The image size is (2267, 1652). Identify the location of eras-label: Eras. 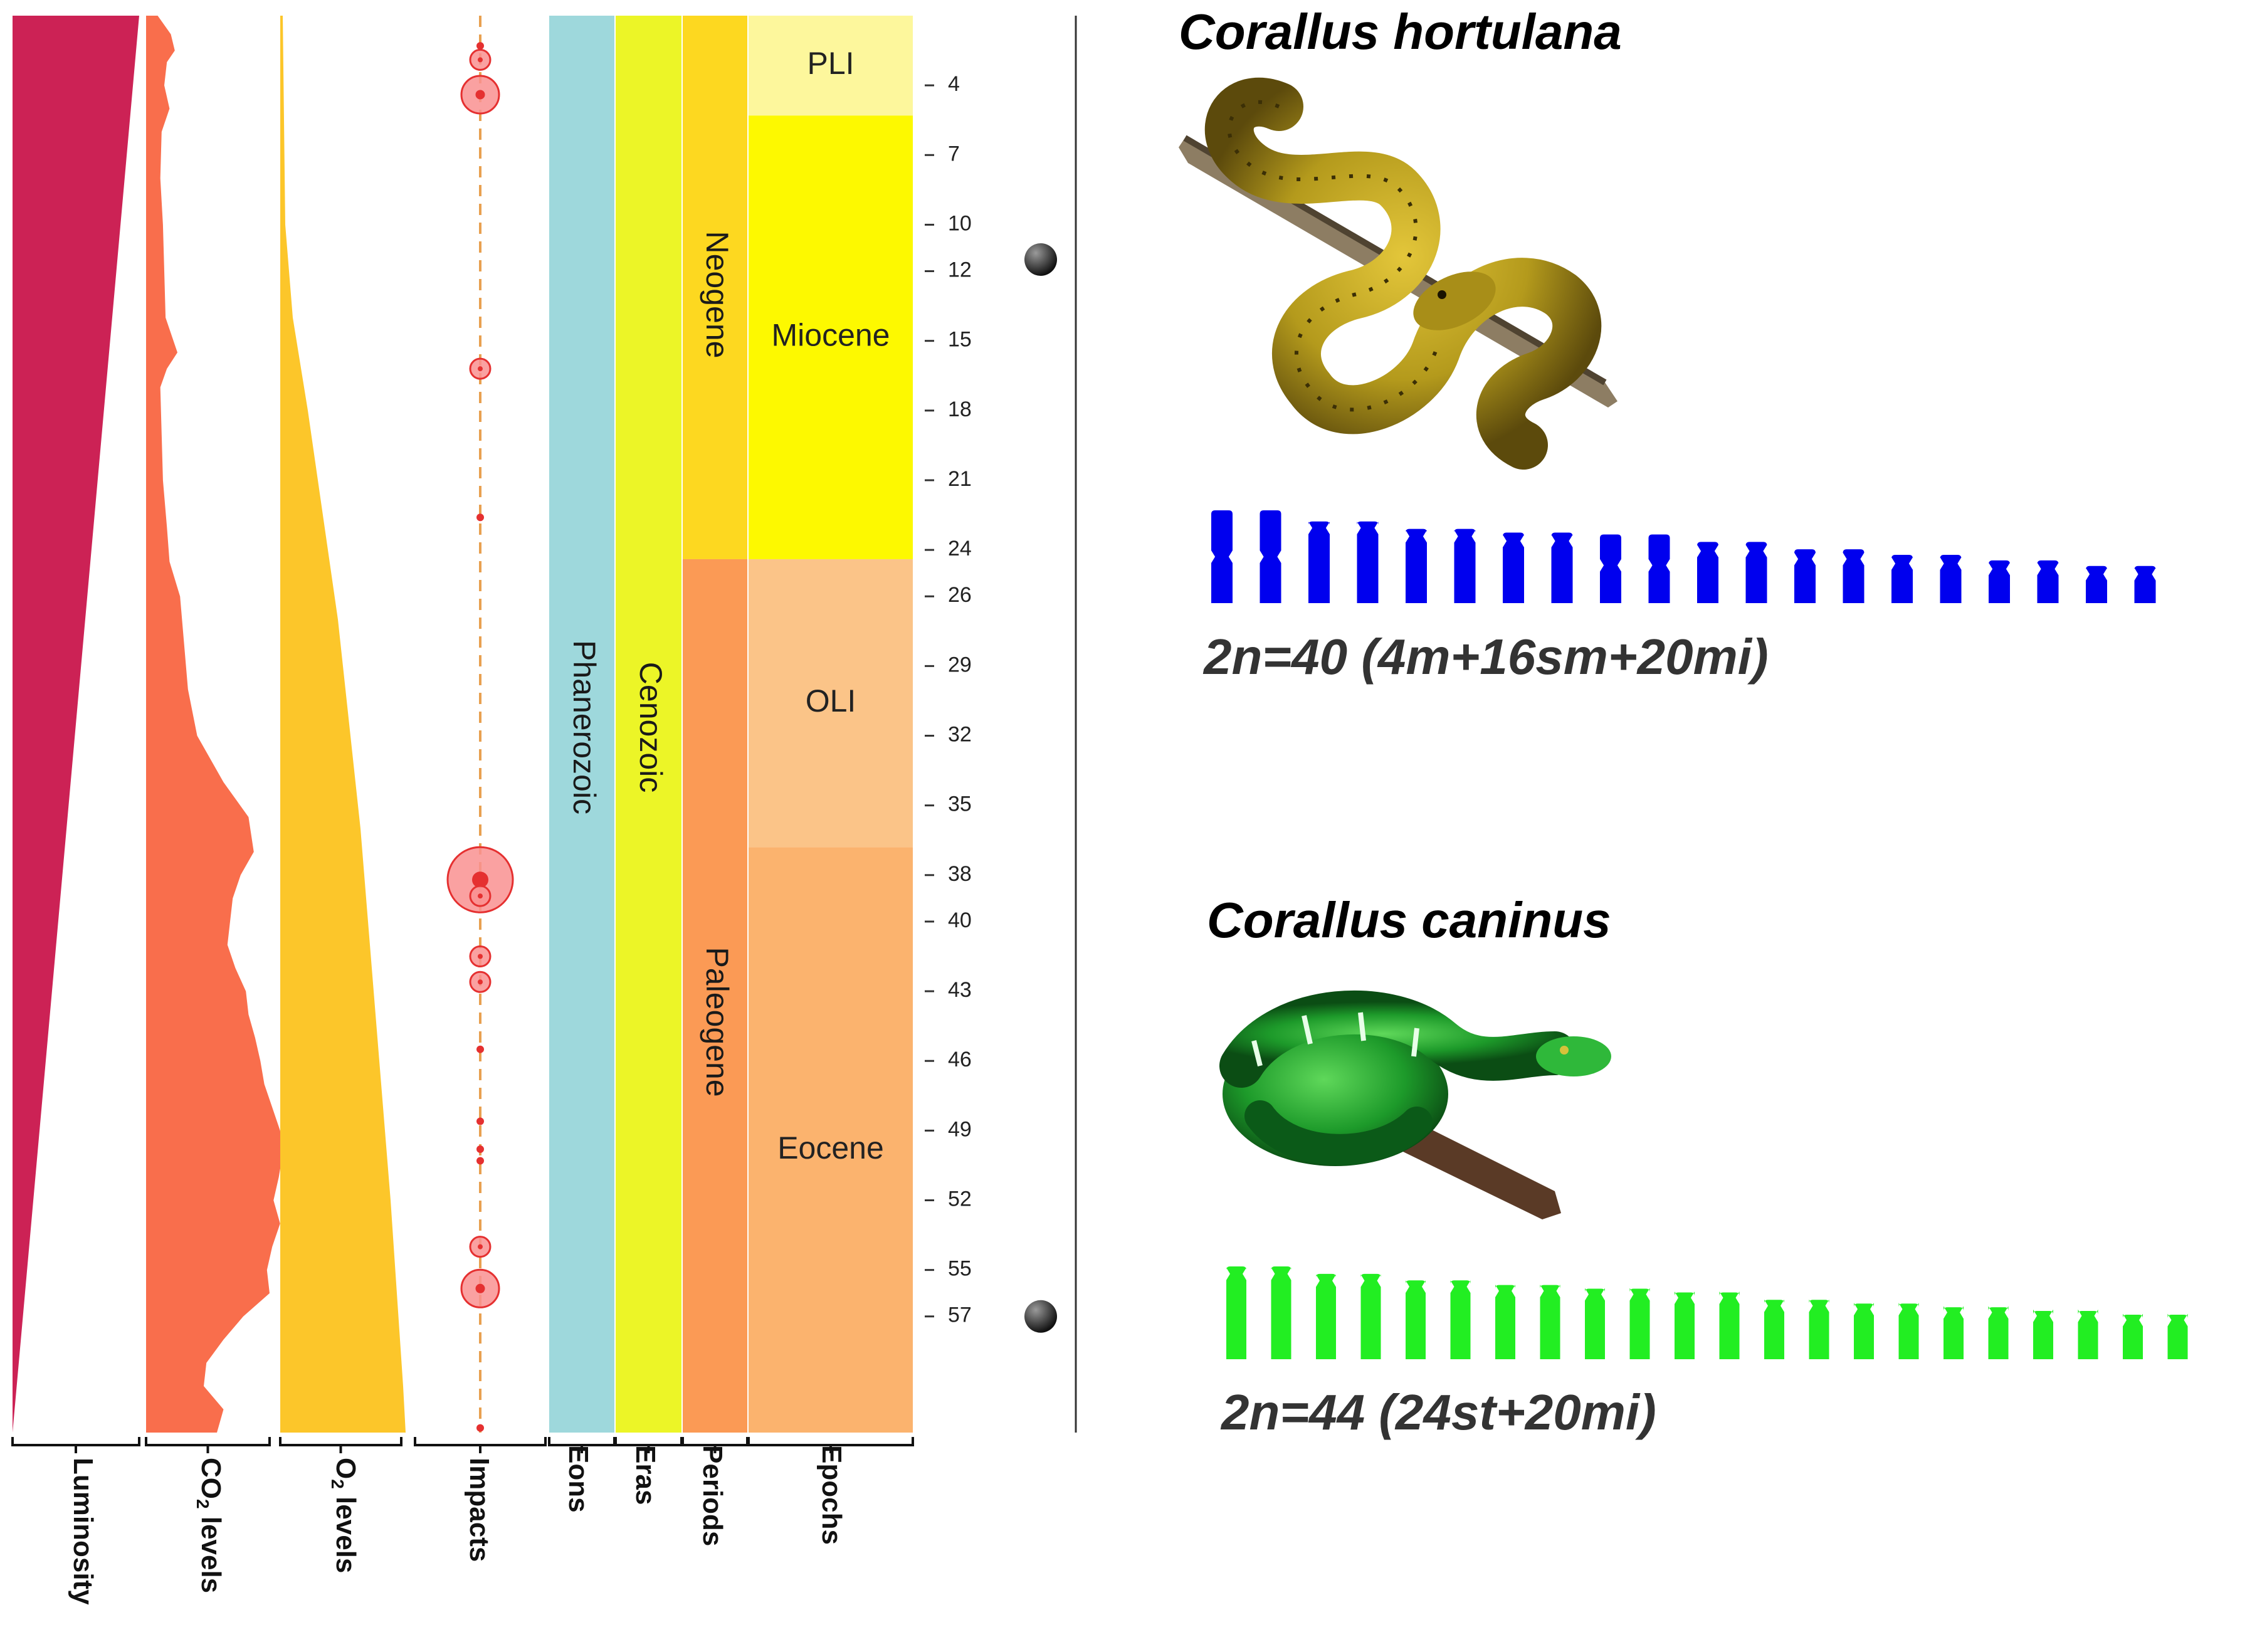
(645, 1475).